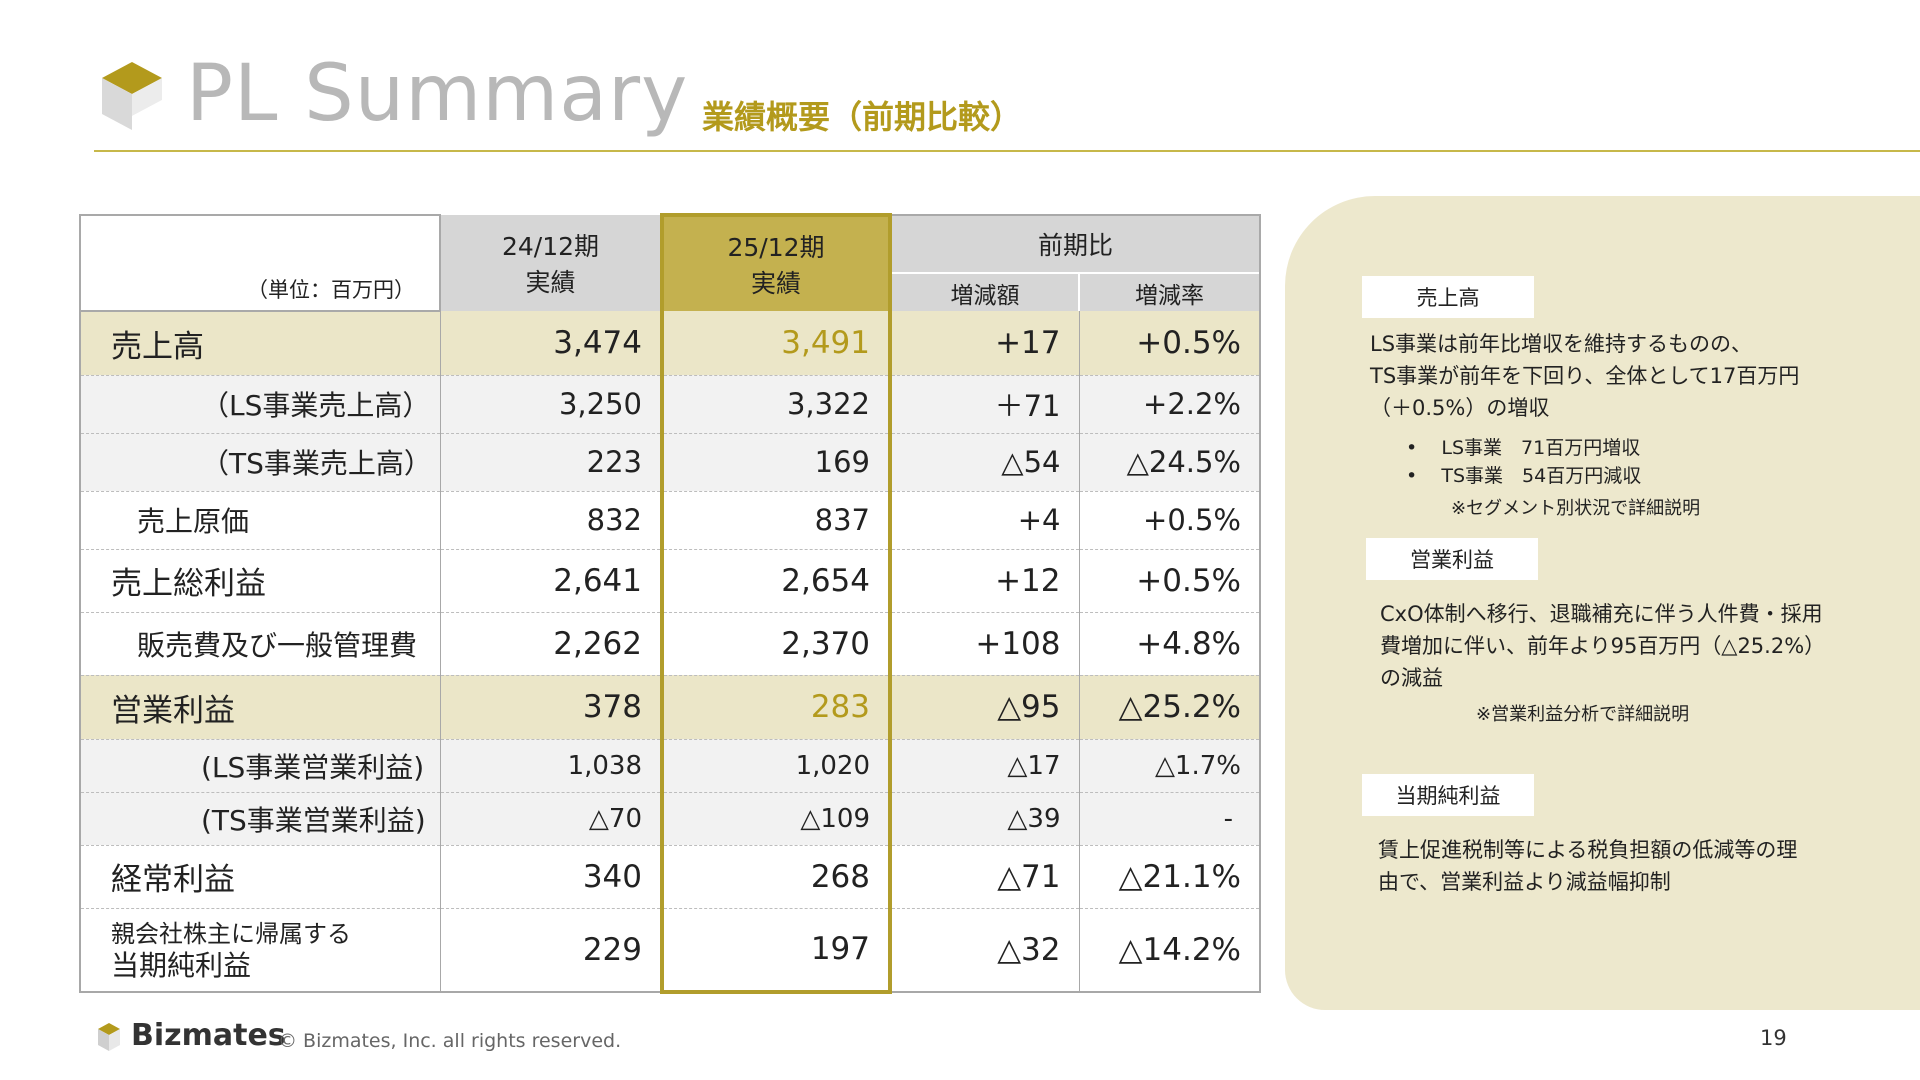  Describe the element at coordinates (670, 766) in the screenshot. I see `table-row-ls-operating: (LS事業営業利益) 1,038 1,020 △17 △1.7%` at that location.